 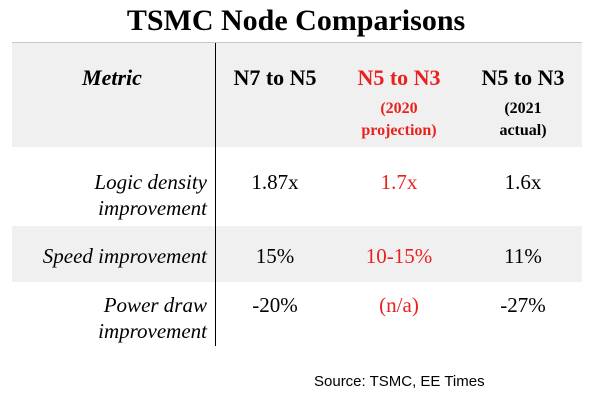 I want to click on cell-power-draw-projection: (n/a), so click(x=399, y=305).